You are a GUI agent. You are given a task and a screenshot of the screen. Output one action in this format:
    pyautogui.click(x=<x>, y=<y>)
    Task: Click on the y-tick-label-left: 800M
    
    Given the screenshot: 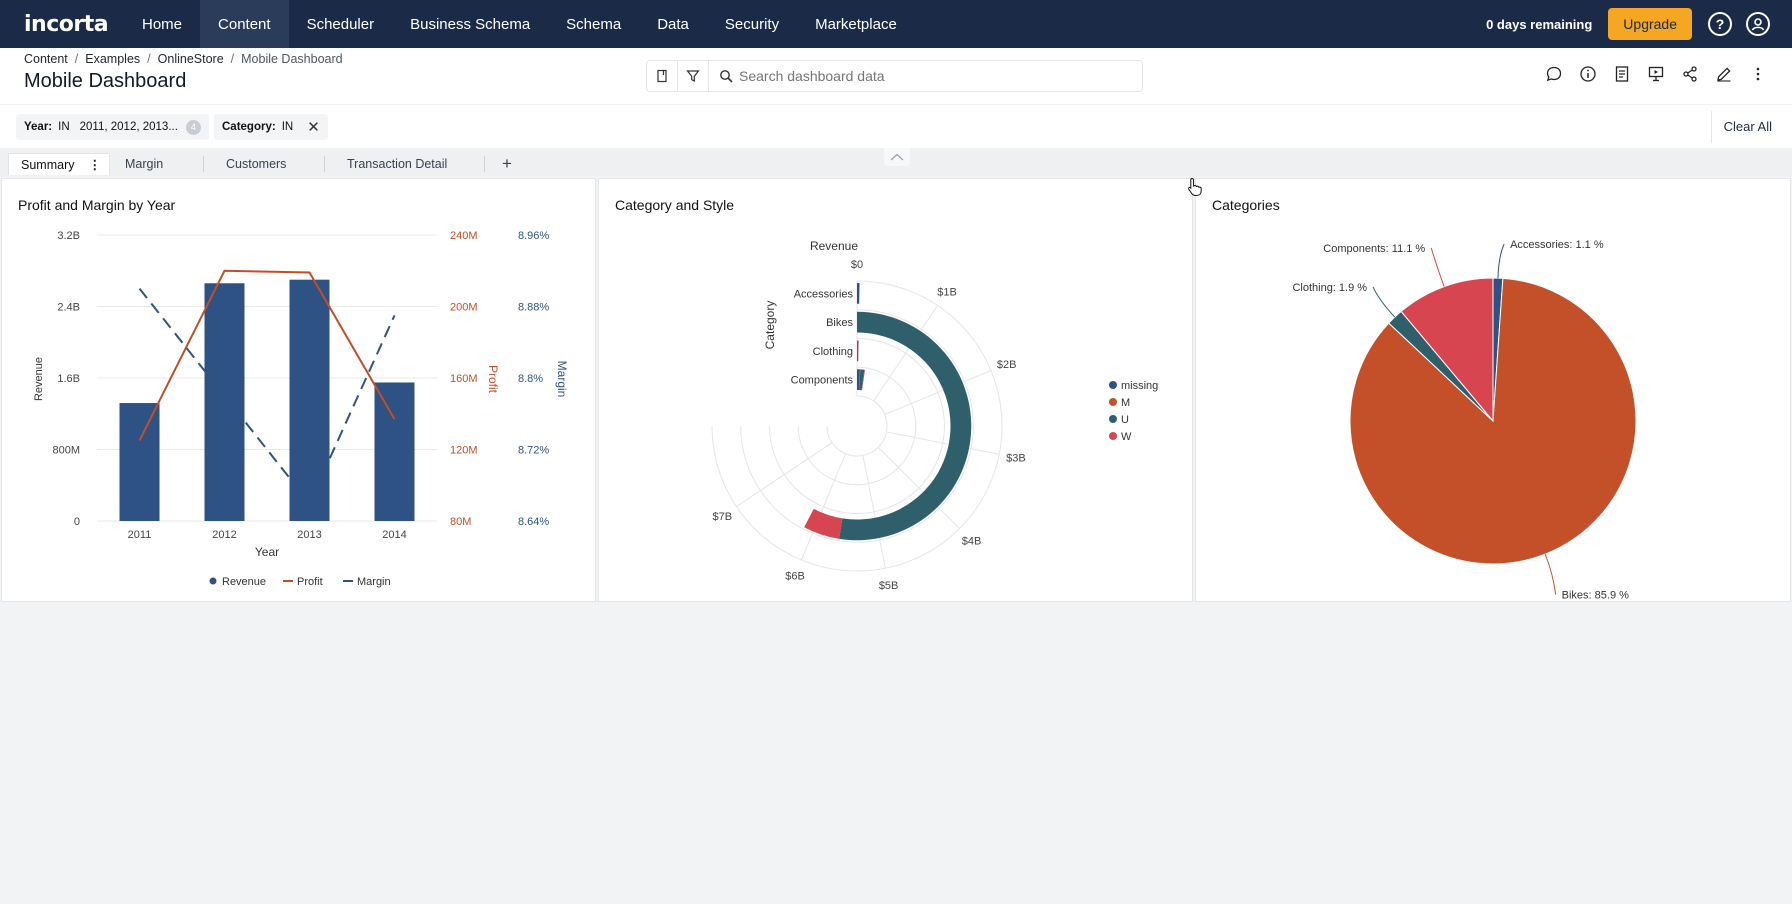 What is the action you would take?
    pyautogui.click(x=66, y=451)
    